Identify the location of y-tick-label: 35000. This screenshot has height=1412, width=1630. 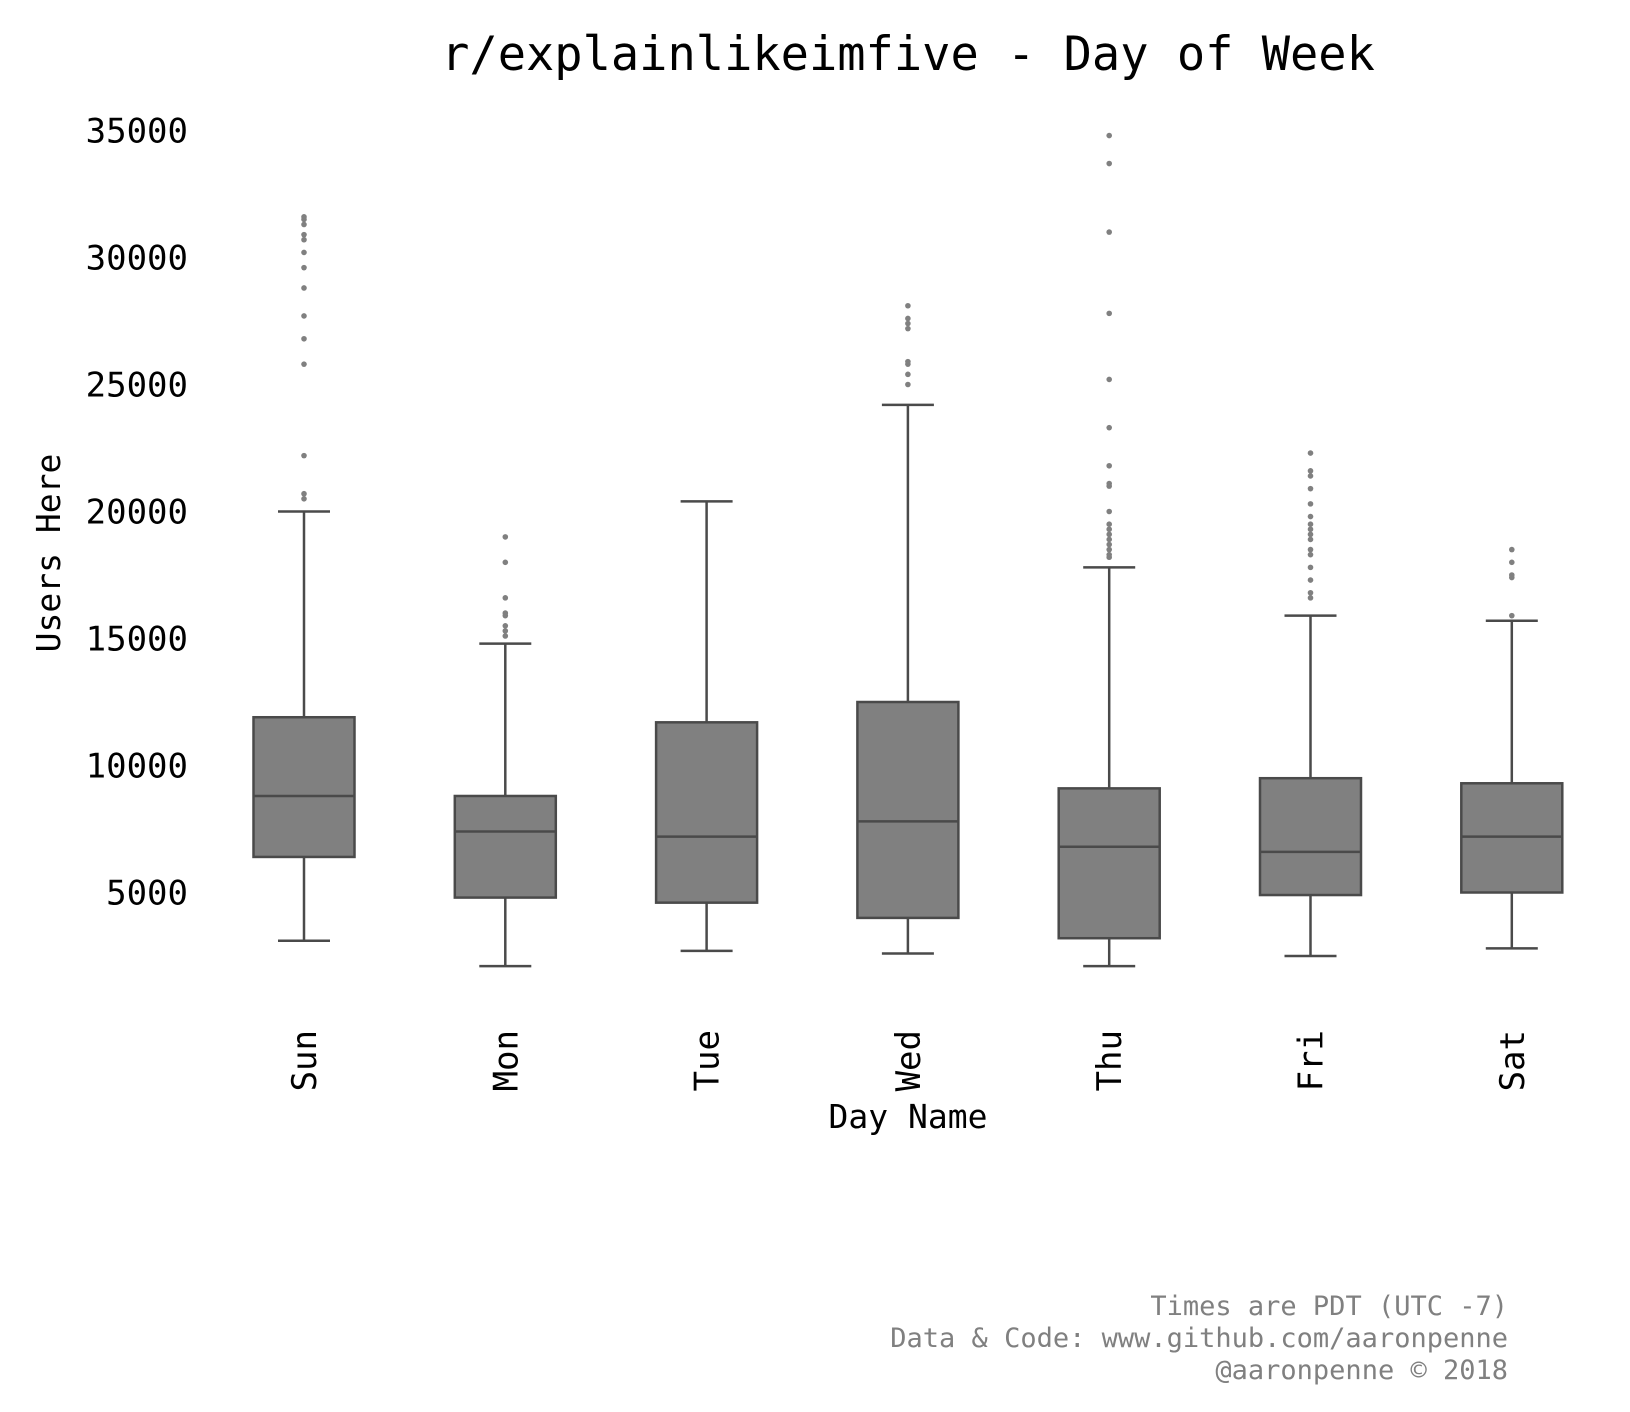
(137, 132).